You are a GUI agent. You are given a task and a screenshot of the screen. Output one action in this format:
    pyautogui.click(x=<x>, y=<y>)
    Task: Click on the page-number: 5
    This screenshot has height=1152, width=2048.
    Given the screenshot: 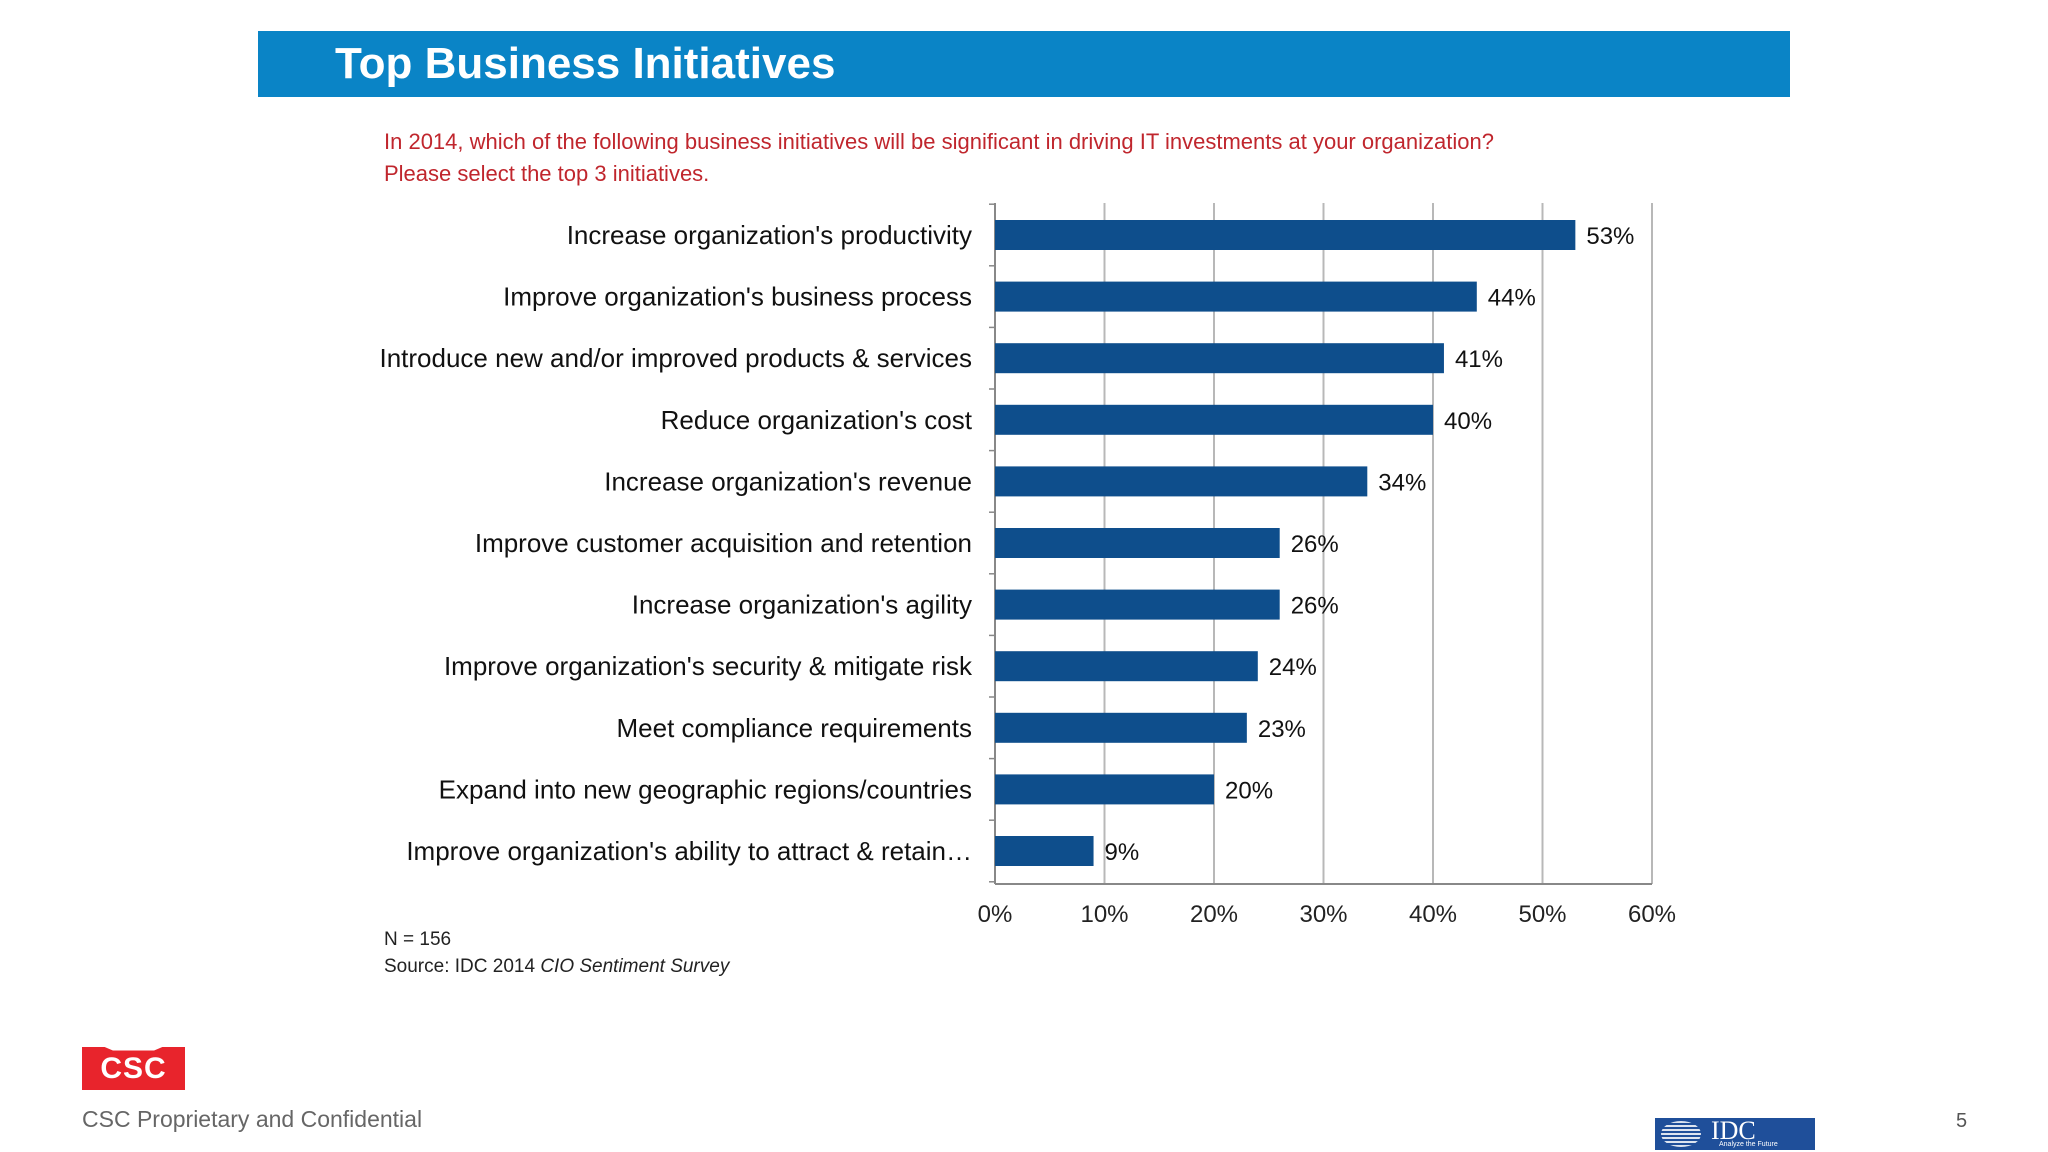 What is the action you would take?
    pyautogui.click(x=1962, y=1121)
    